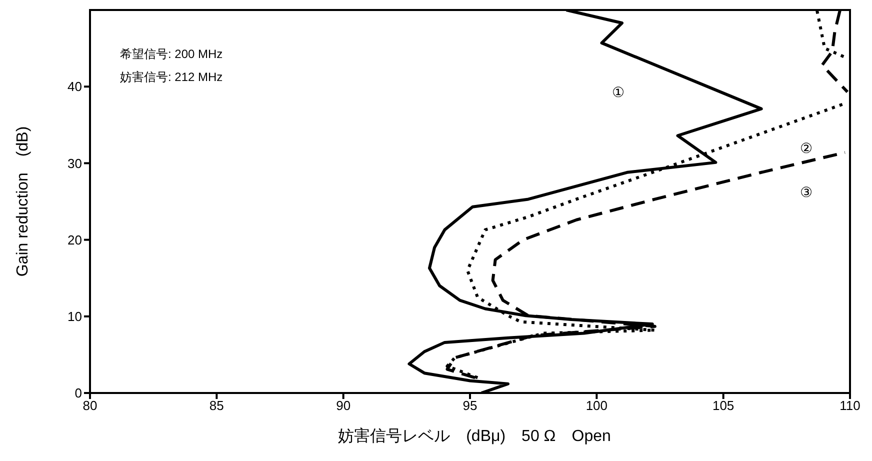  What do you see at coordinates (216, 406) in the screenshot?
I see `x-tick-label: 85` at bounding box center [216, 406].